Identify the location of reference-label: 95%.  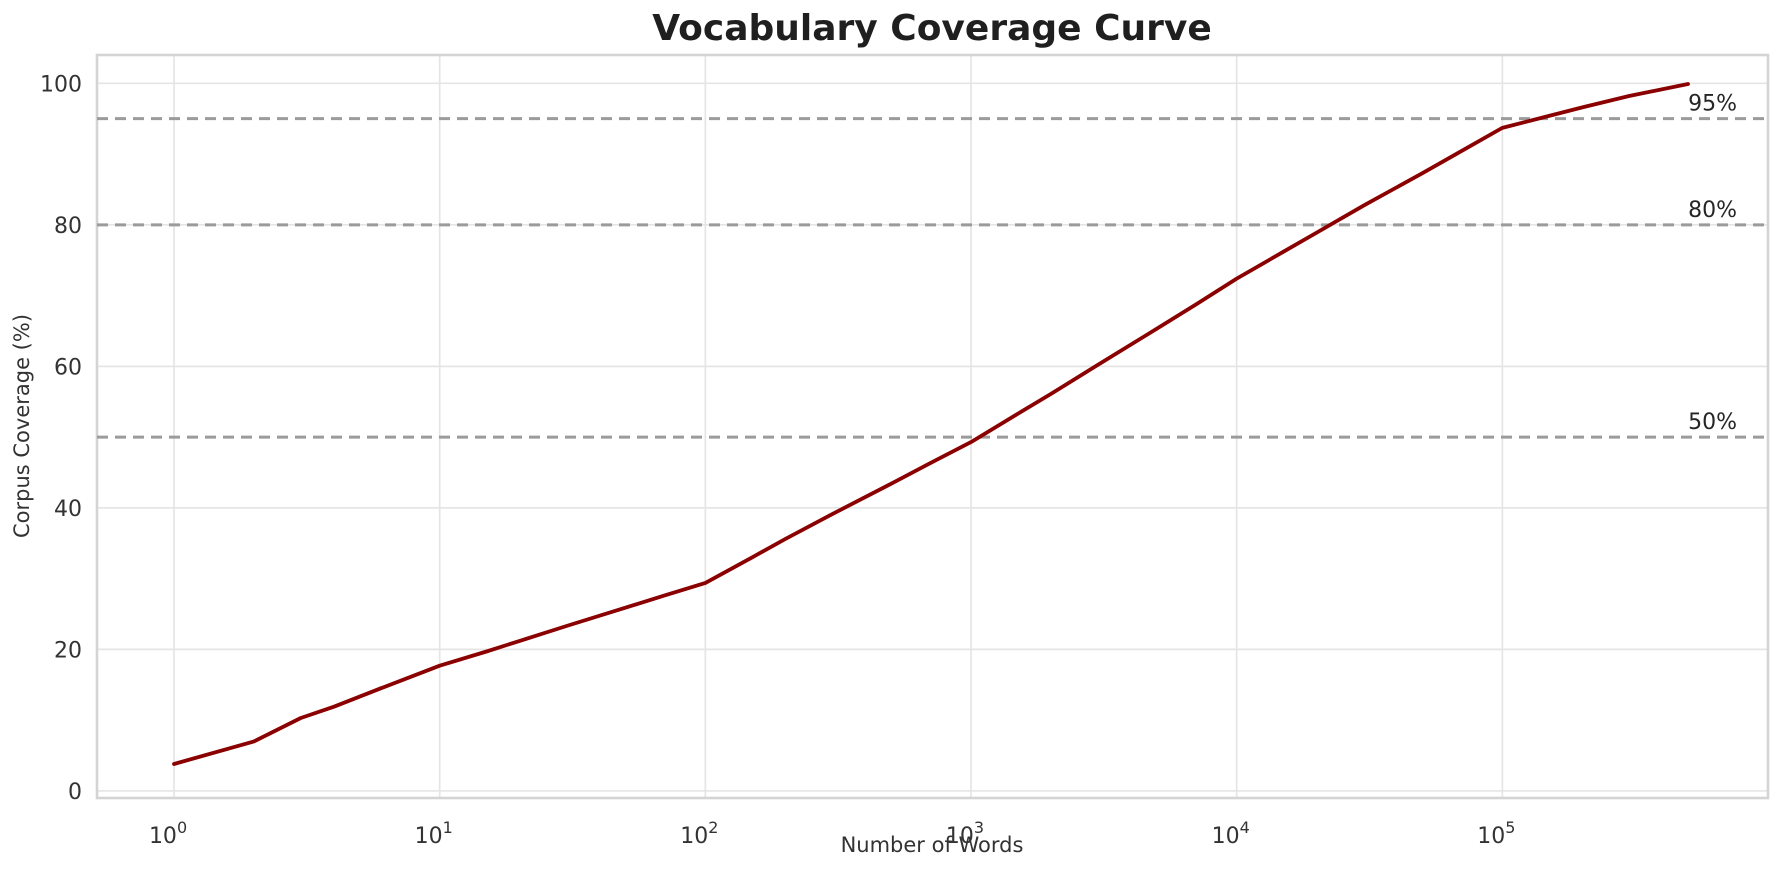
(1712, 104).